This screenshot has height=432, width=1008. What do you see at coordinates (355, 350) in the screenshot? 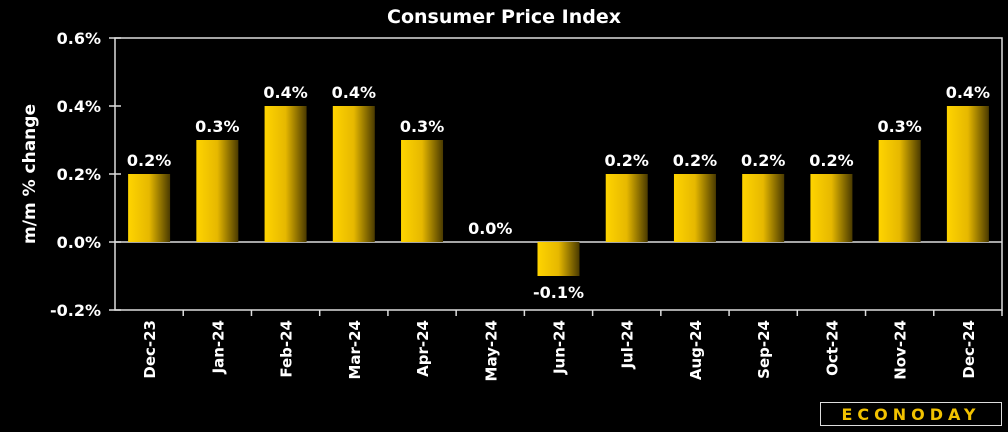
I see `x-tick-label: Mar-24` at bounding box center [355, 350].